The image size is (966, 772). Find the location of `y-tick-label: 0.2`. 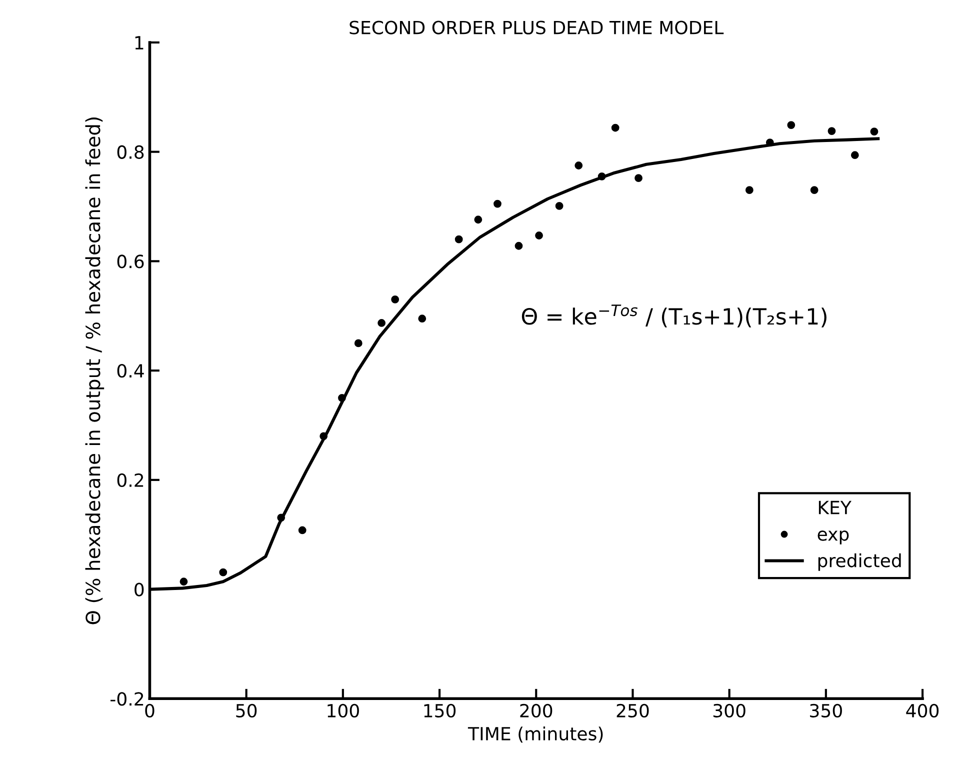

y-tick-label: 0.2 is located at coordinates (130, 480).